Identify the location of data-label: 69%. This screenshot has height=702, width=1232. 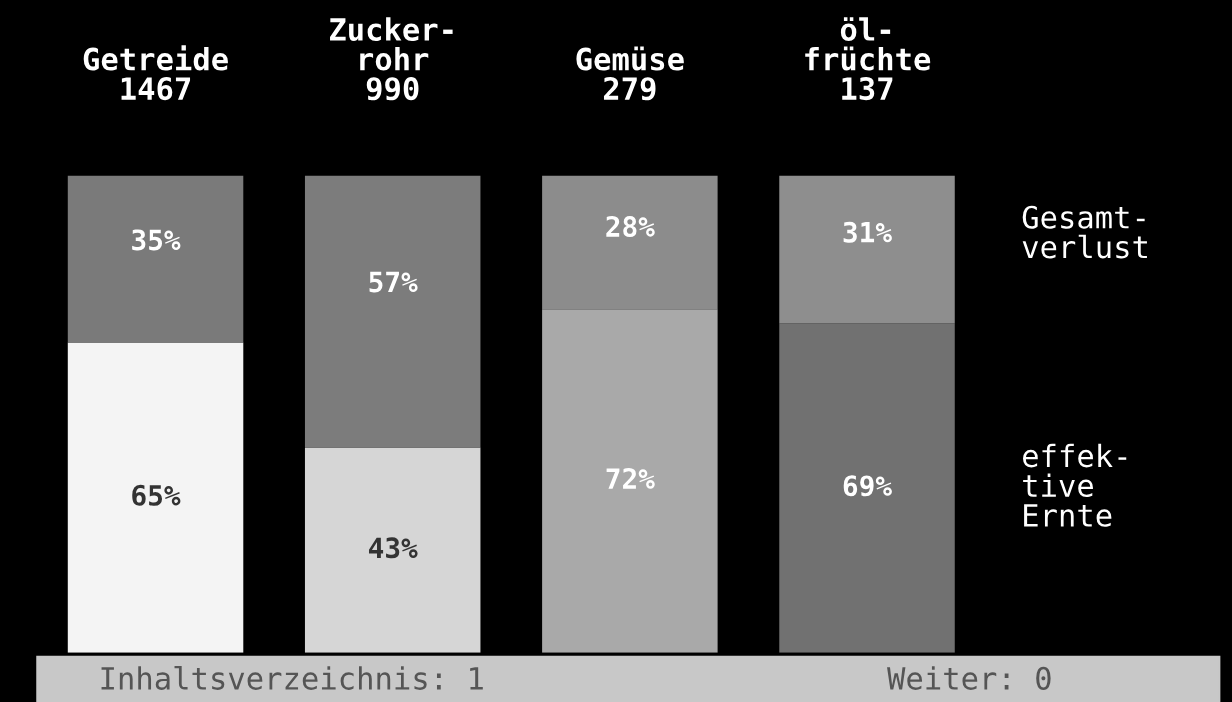
(867, 486).